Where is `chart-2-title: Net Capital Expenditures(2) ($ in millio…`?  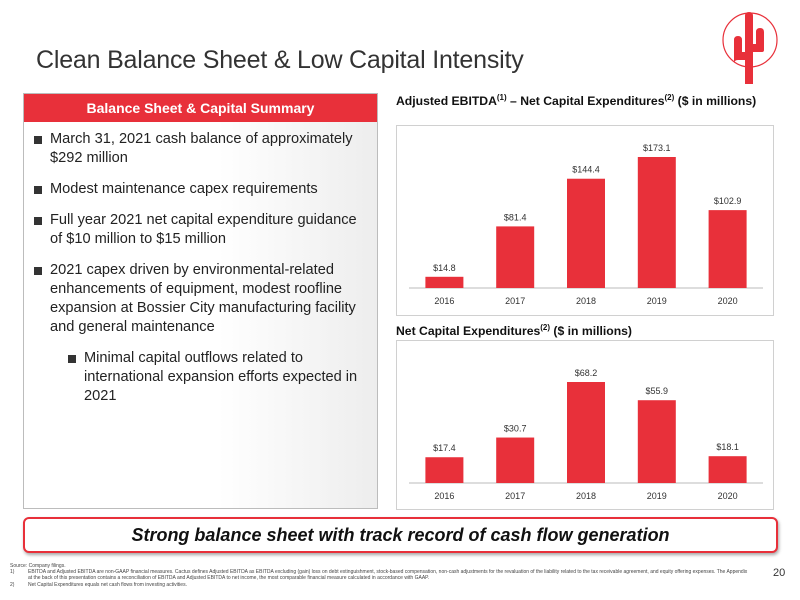
chart-2-title: Net Capital Expenditures(2) ($ in millio… is located at coordinates (514, 331).